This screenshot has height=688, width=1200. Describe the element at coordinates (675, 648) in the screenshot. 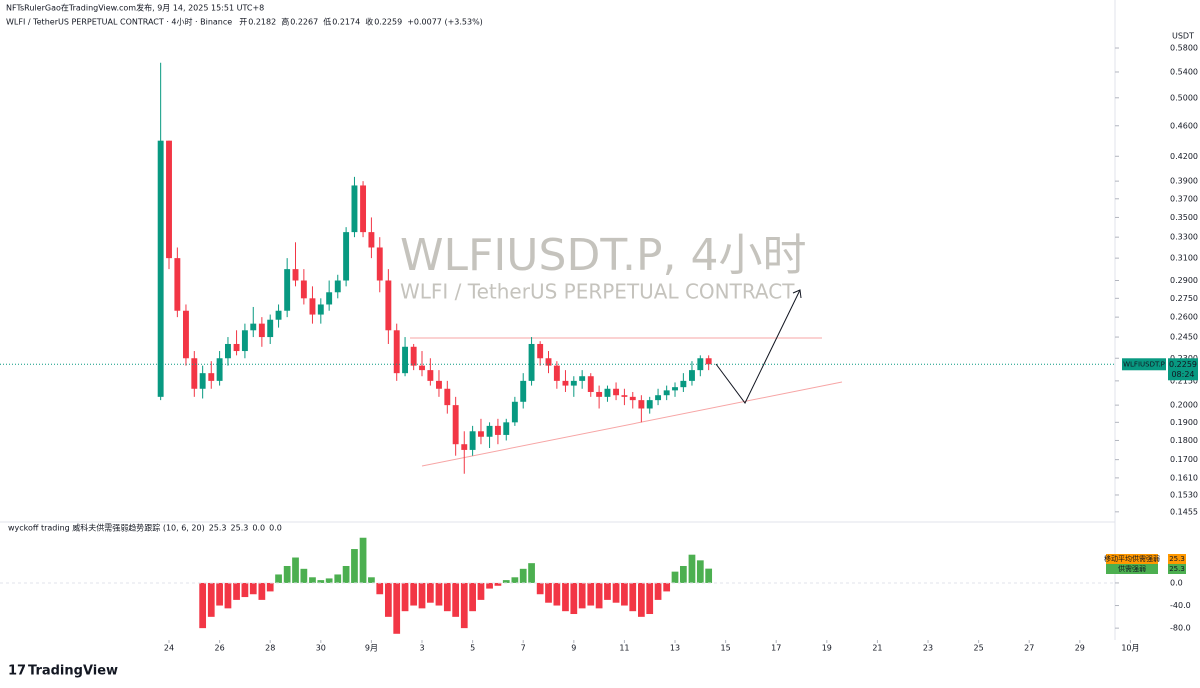

I see `x-tick-label: 13` at that location.